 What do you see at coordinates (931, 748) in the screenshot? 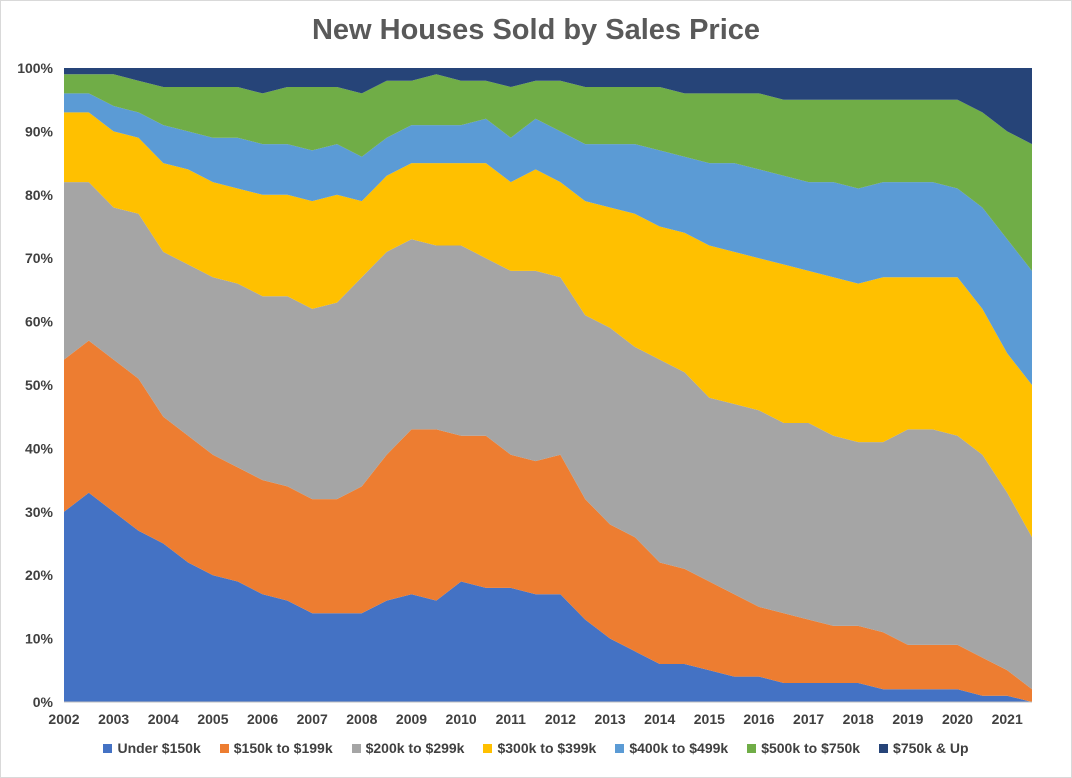
I see `legend-label: $750k & Up` at bounding box center [931, 748].